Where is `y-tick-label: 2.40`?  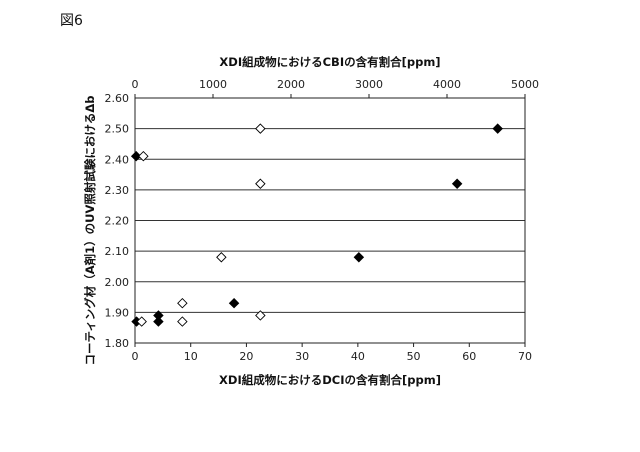 y-tick-label: 2.40 is located at coordinates (117, 159).